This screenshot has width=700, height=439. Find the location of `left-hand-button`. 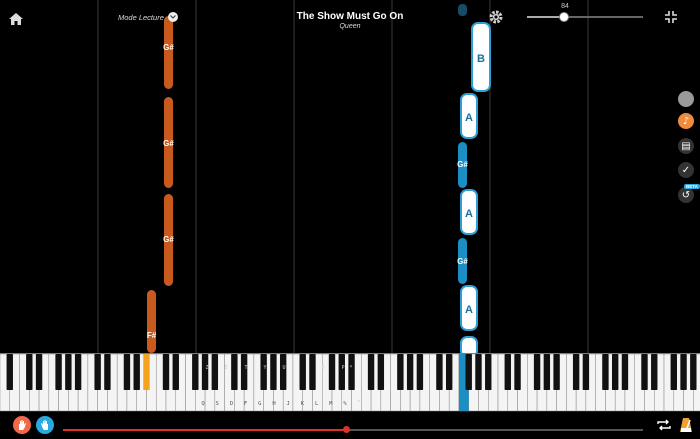

left-hand-button is located at coordinates (22, 425).